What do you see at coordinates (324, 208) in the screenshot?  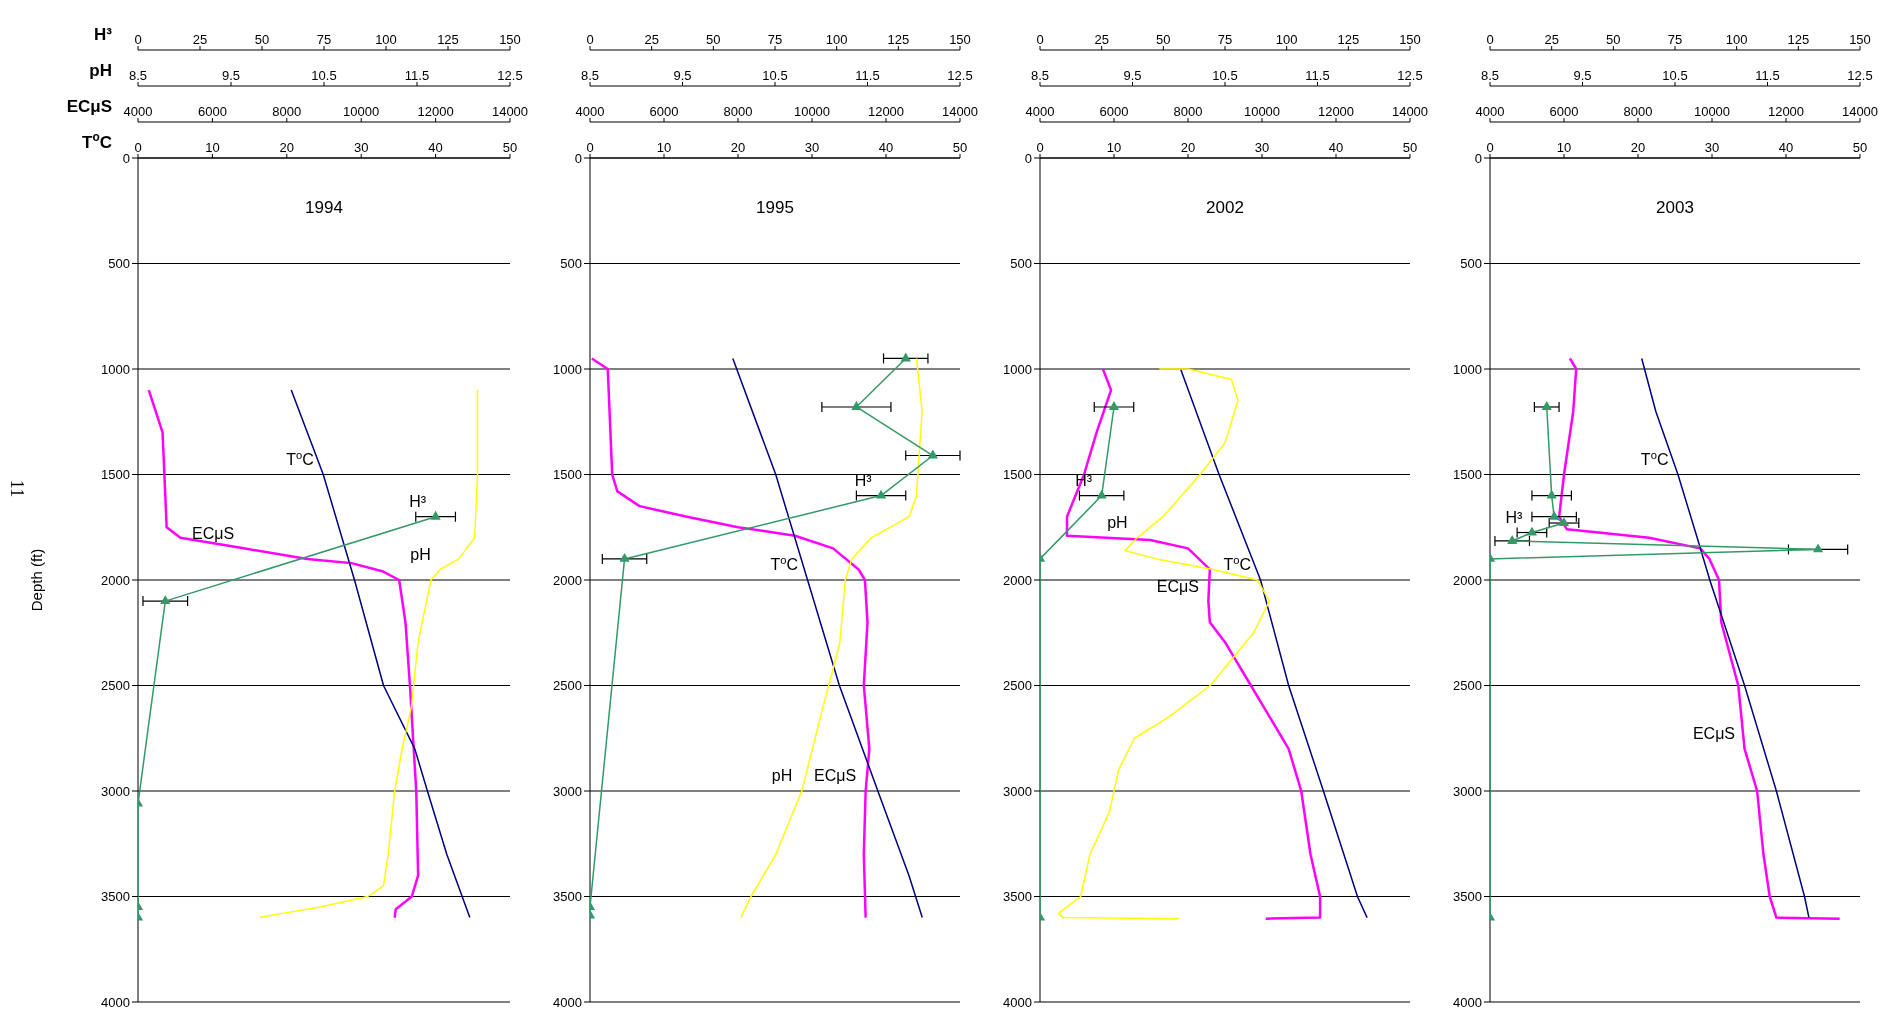 I see `text: 1994` at bounding box center [324, 208].